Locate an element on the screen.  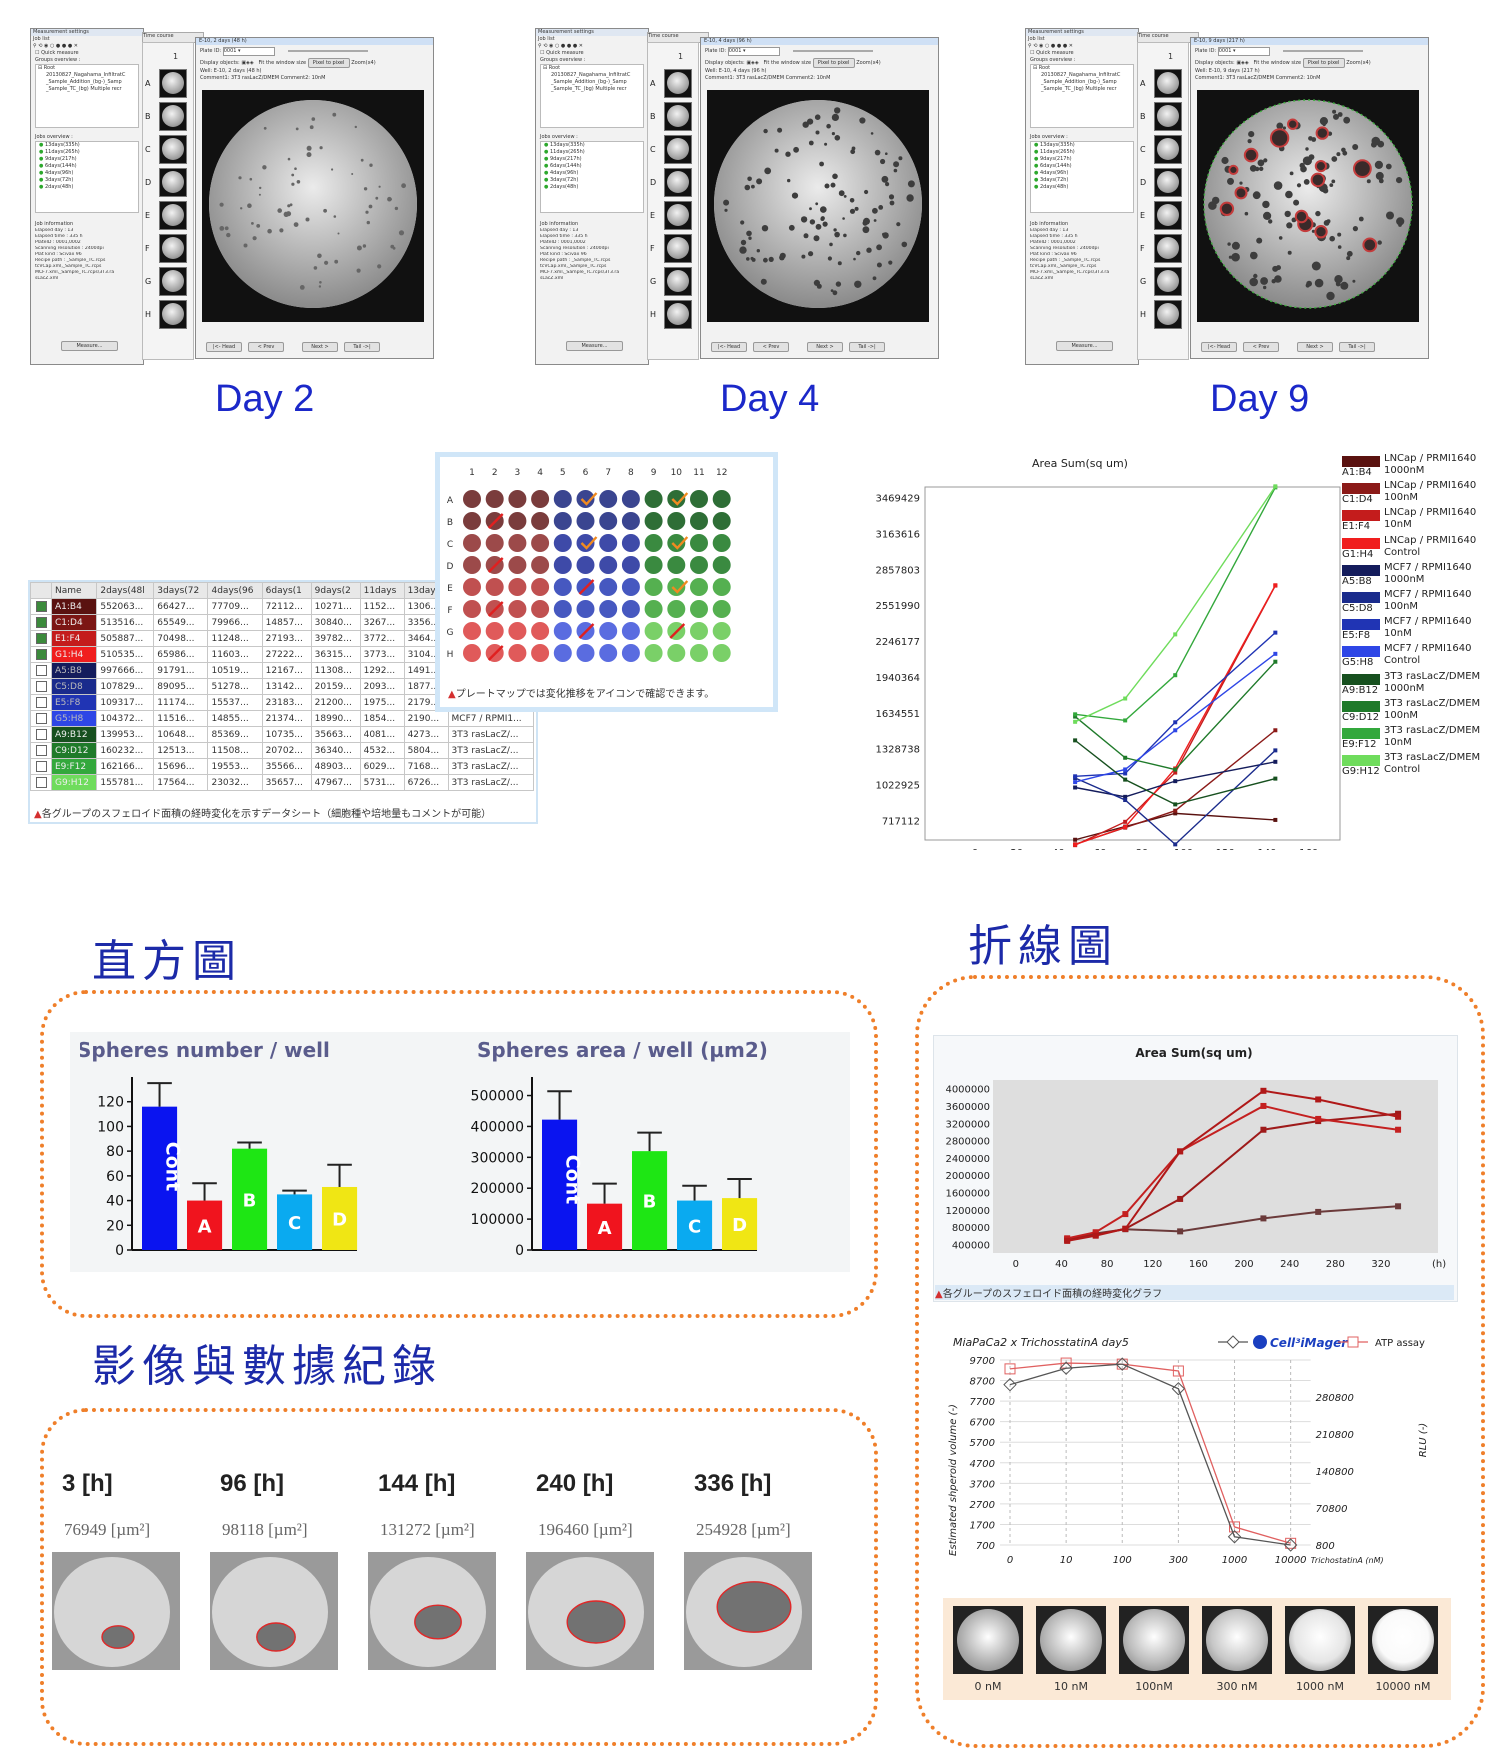
plate-id-select: 0001 ▾ is located at coordinates (248, 51).